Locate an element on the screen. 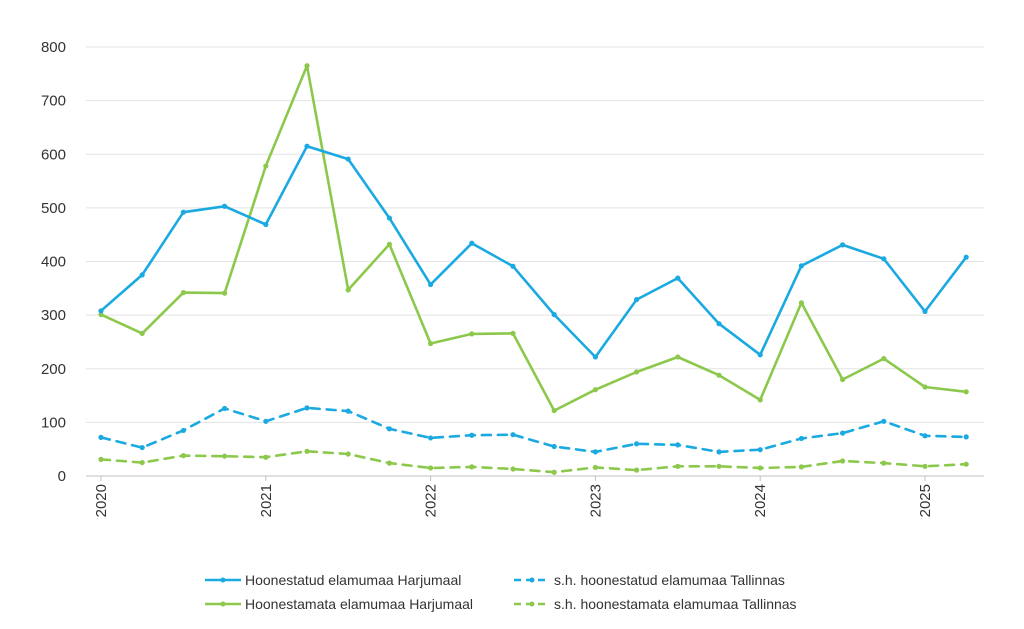 This screenshot has height=629, width=1024. y-tick-label: 500 is located at coordinates (53, 208).